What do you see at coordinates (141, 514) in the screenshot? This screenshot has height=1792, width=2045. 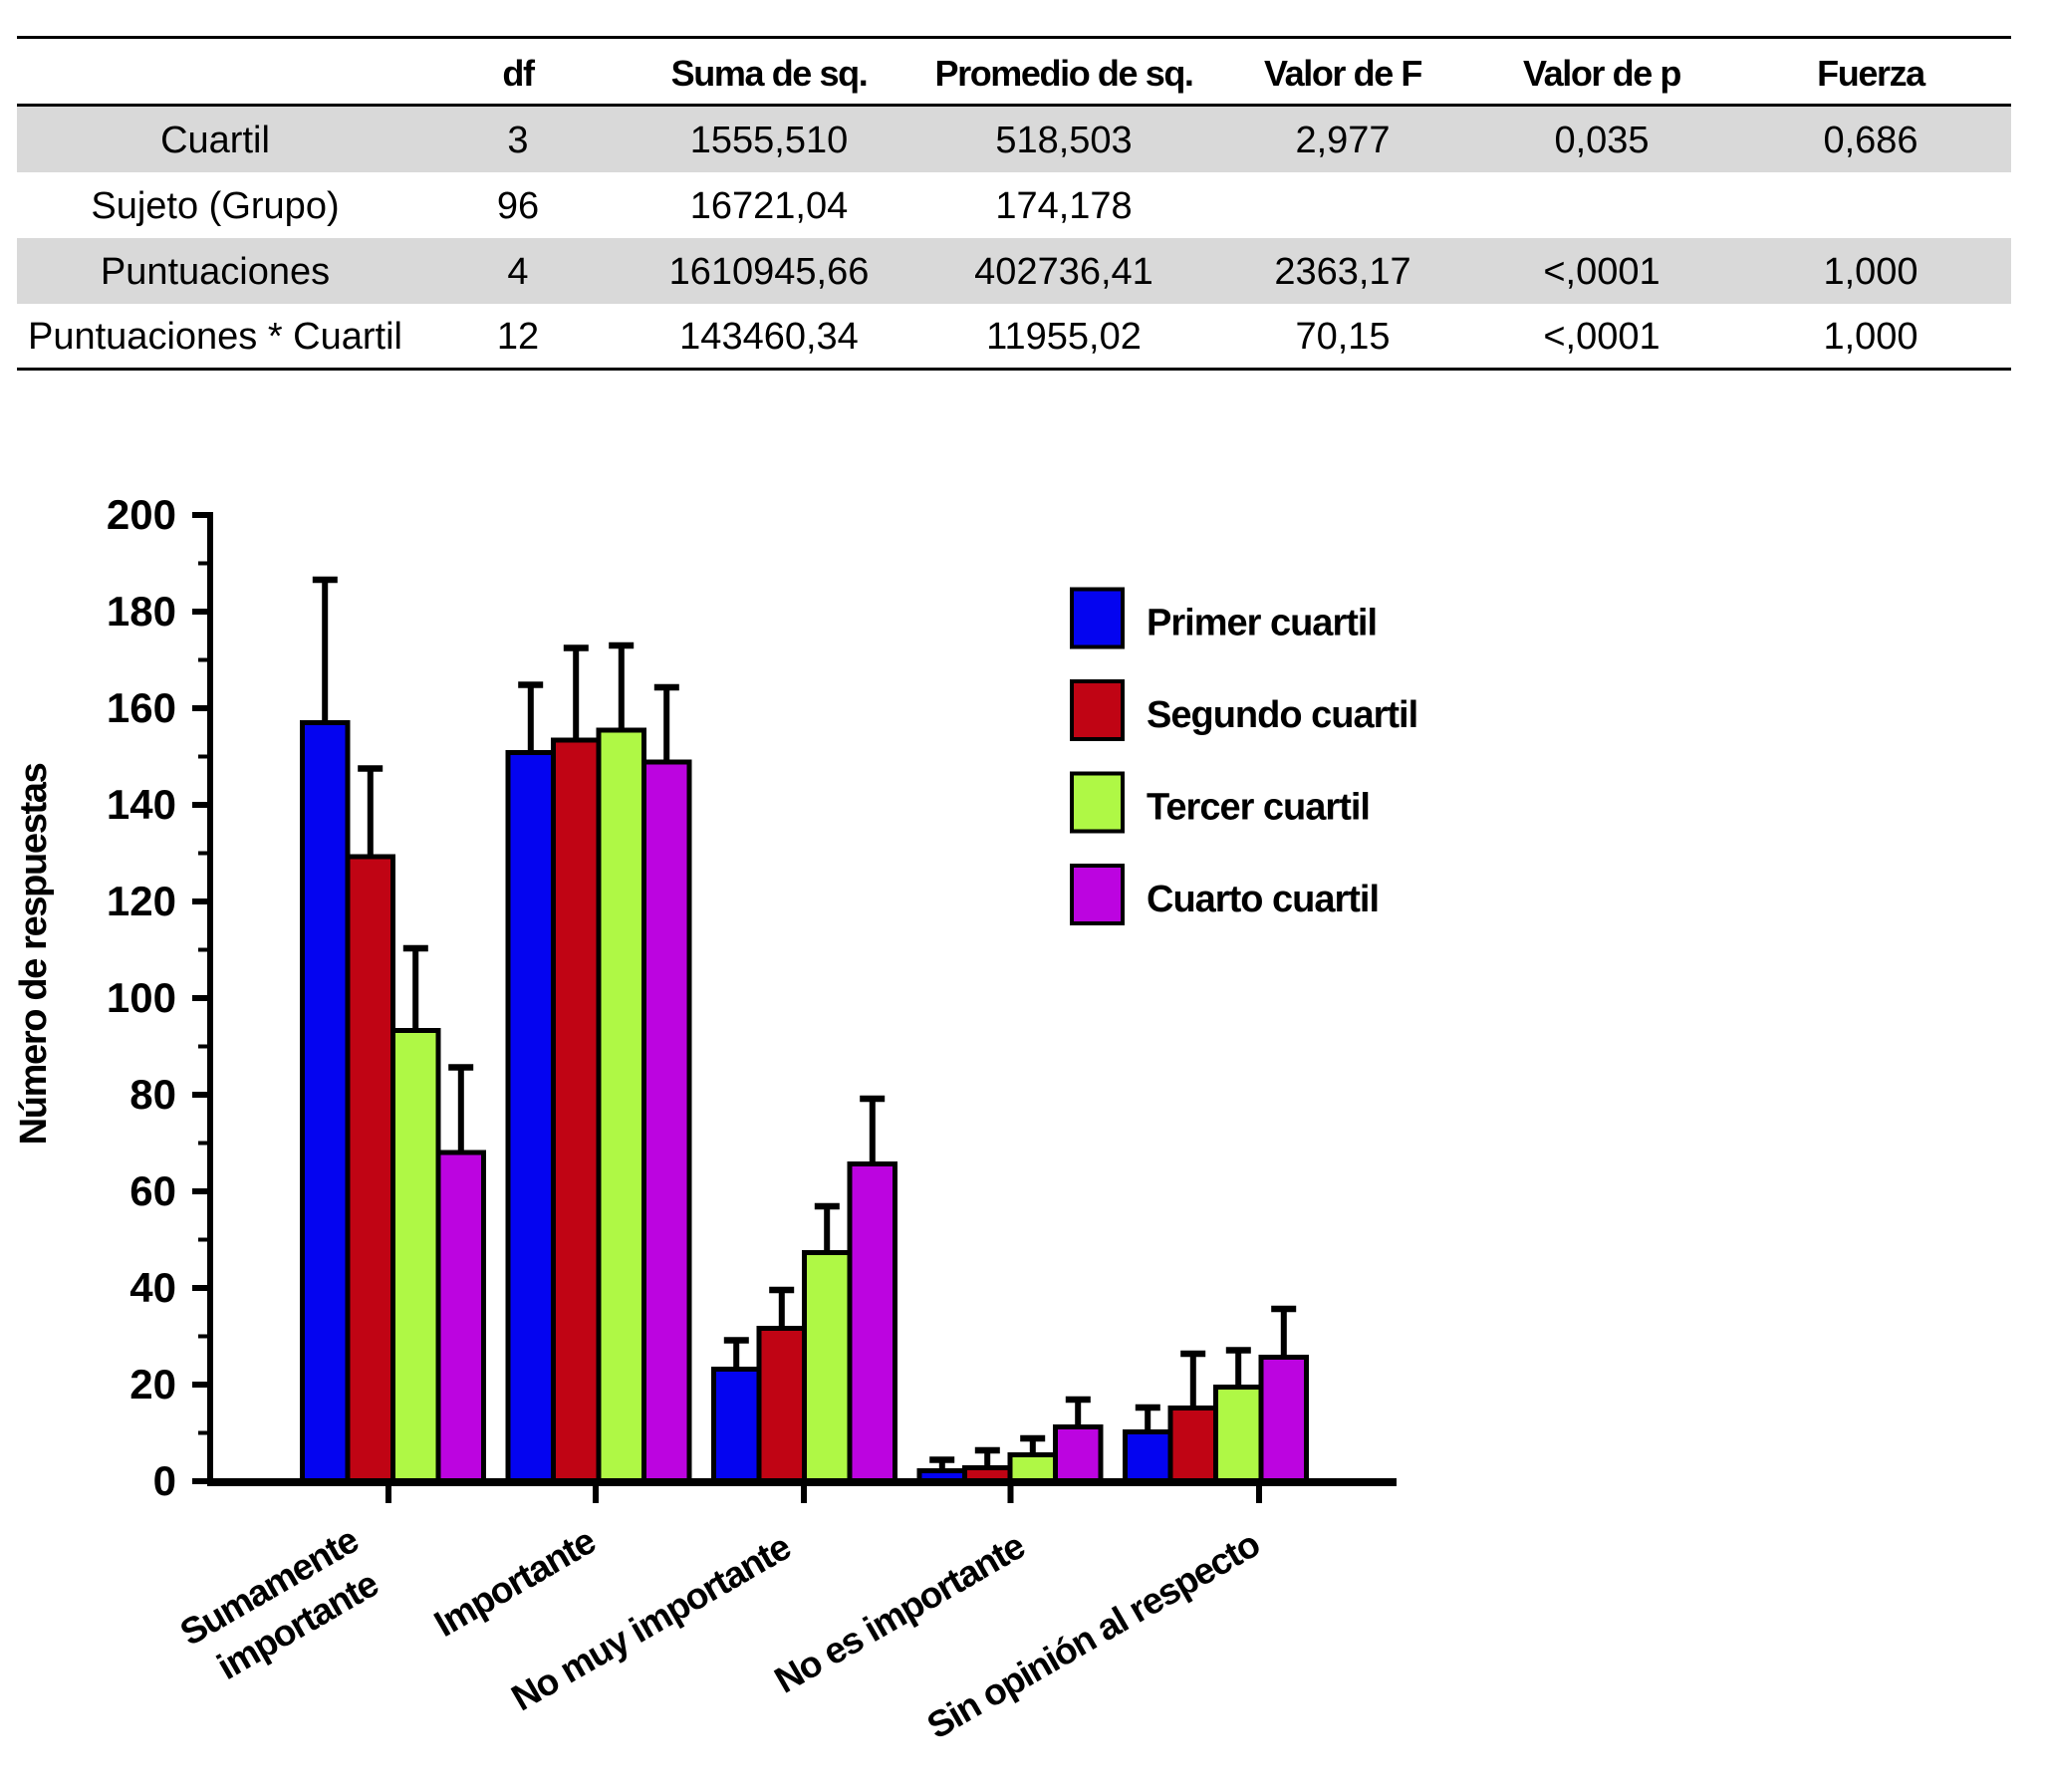 I see `svg-text: 200` at bounding box center [141, 514].